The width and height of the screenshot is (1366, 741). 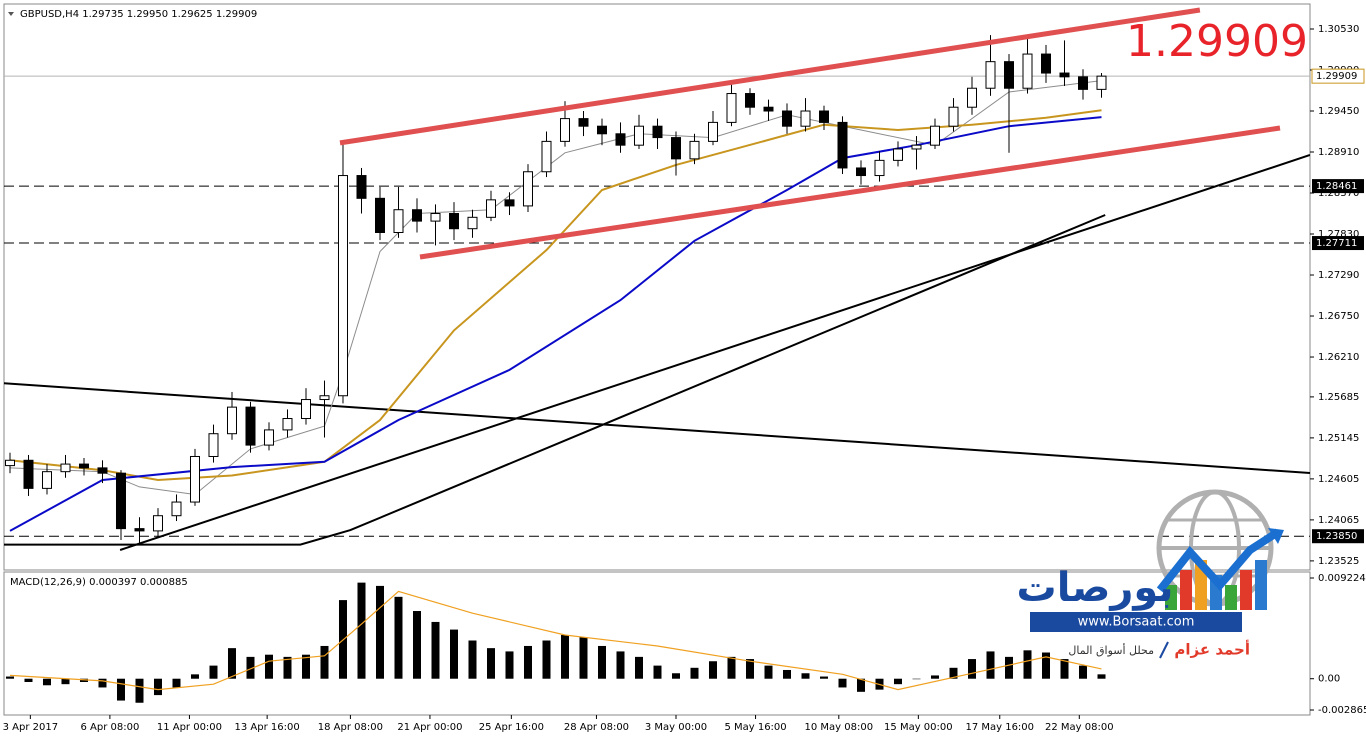 What do you see at coordinates (999, 727) in the screenshot?
I see `x-tick-label: 17 May 16:00` at bounding box center [999, 727].